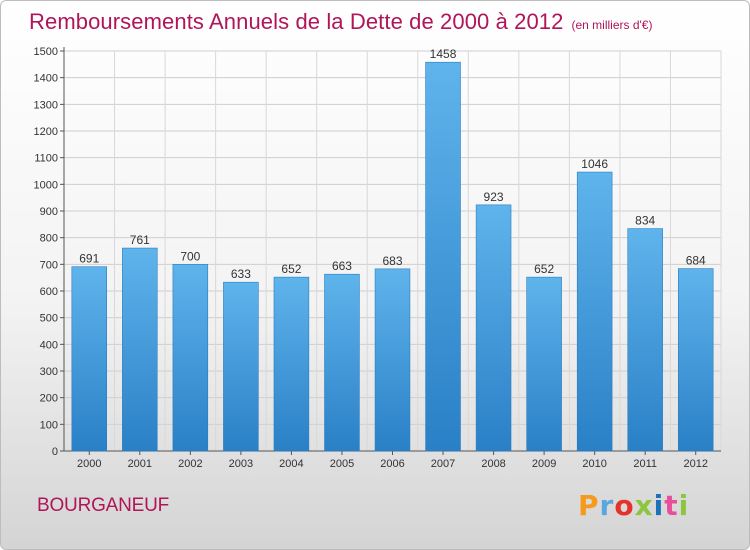  I want to click on logo-letter: o, so click(624, 505).